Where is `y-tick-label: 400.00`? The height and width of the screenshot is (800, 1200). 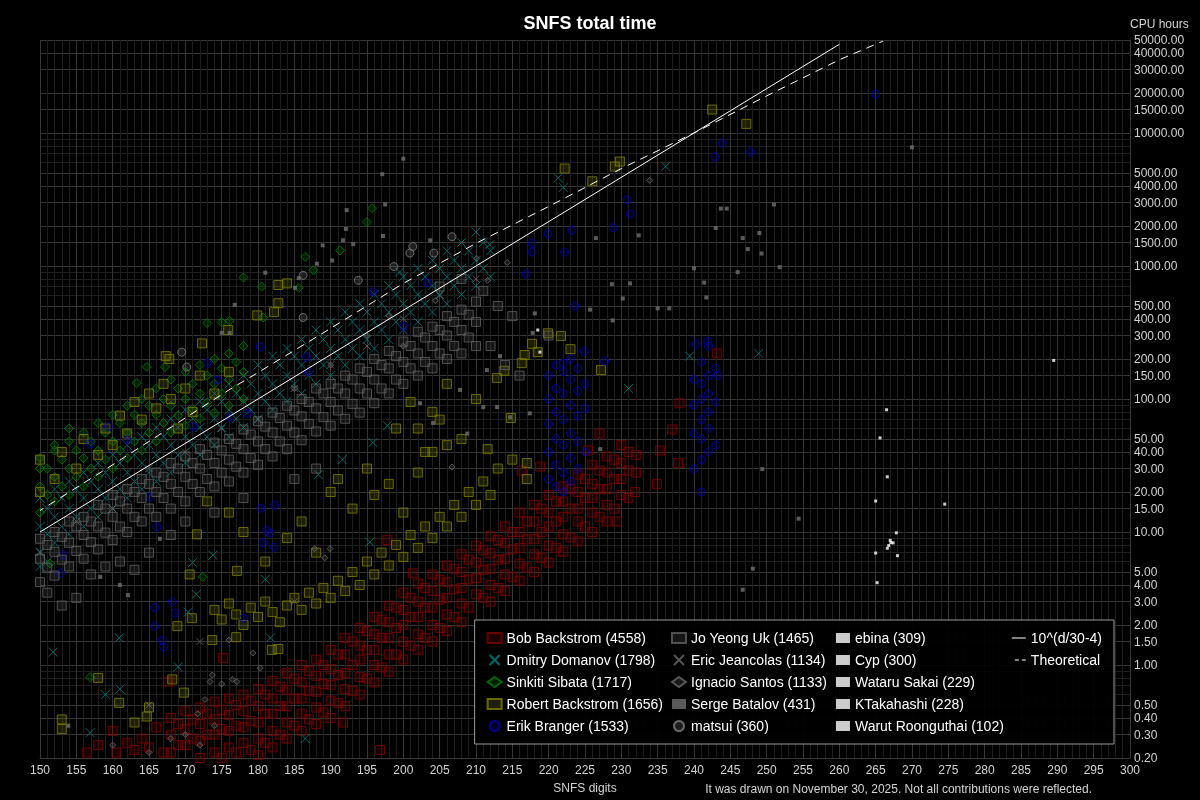 y-tick-label: 400.00 is located at coordinates (1153, 318).